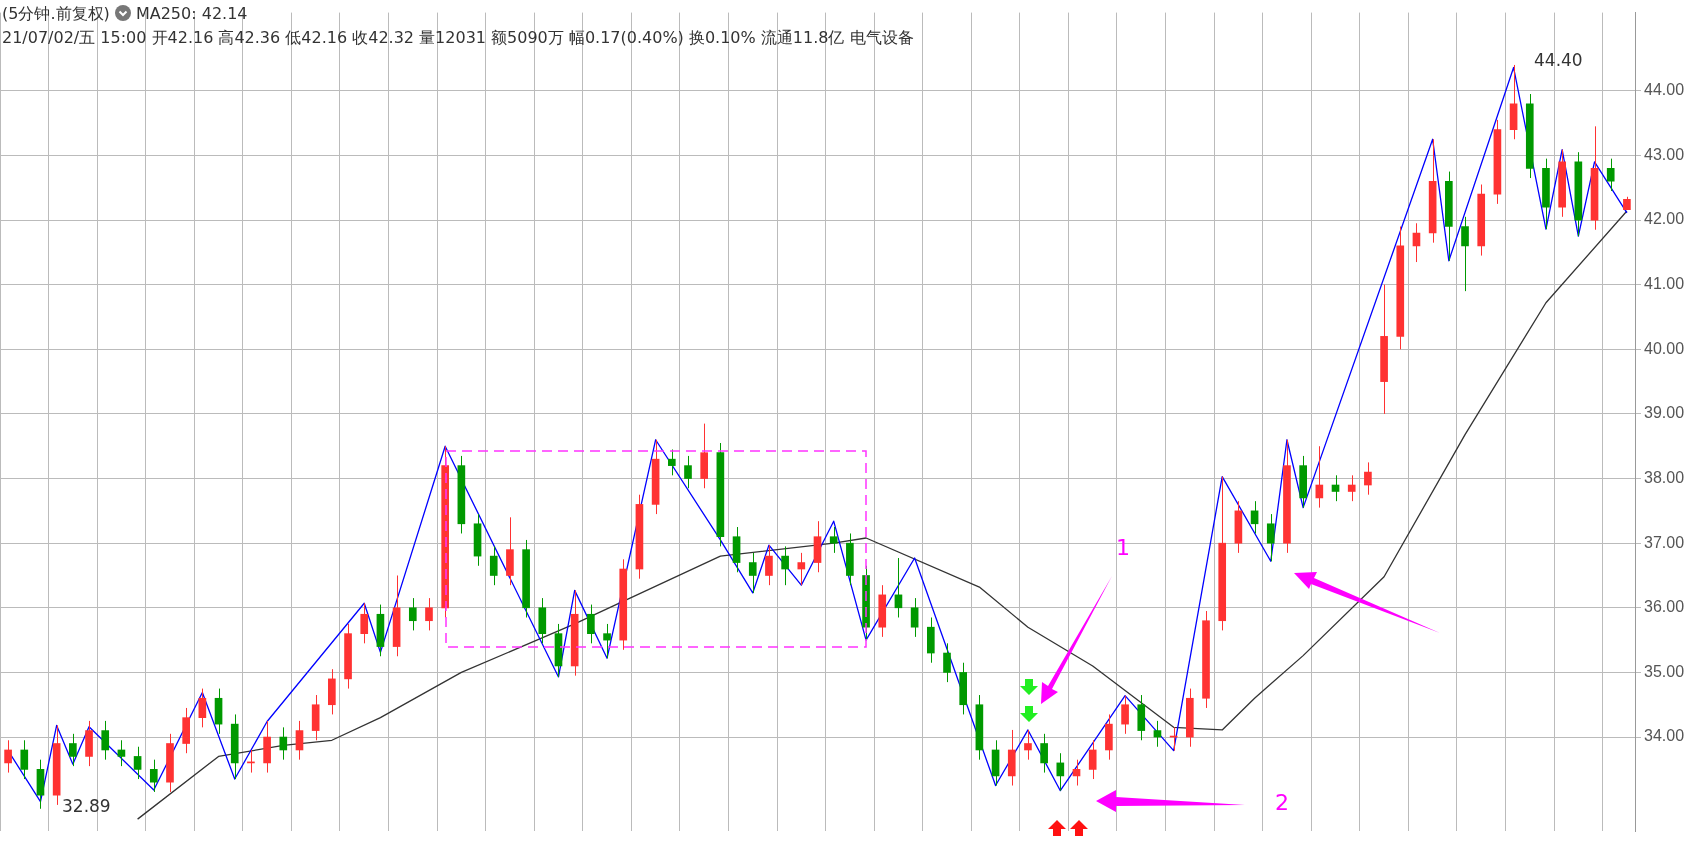  I want to click on y-tick-label: 36.00, so click(1664, 607).